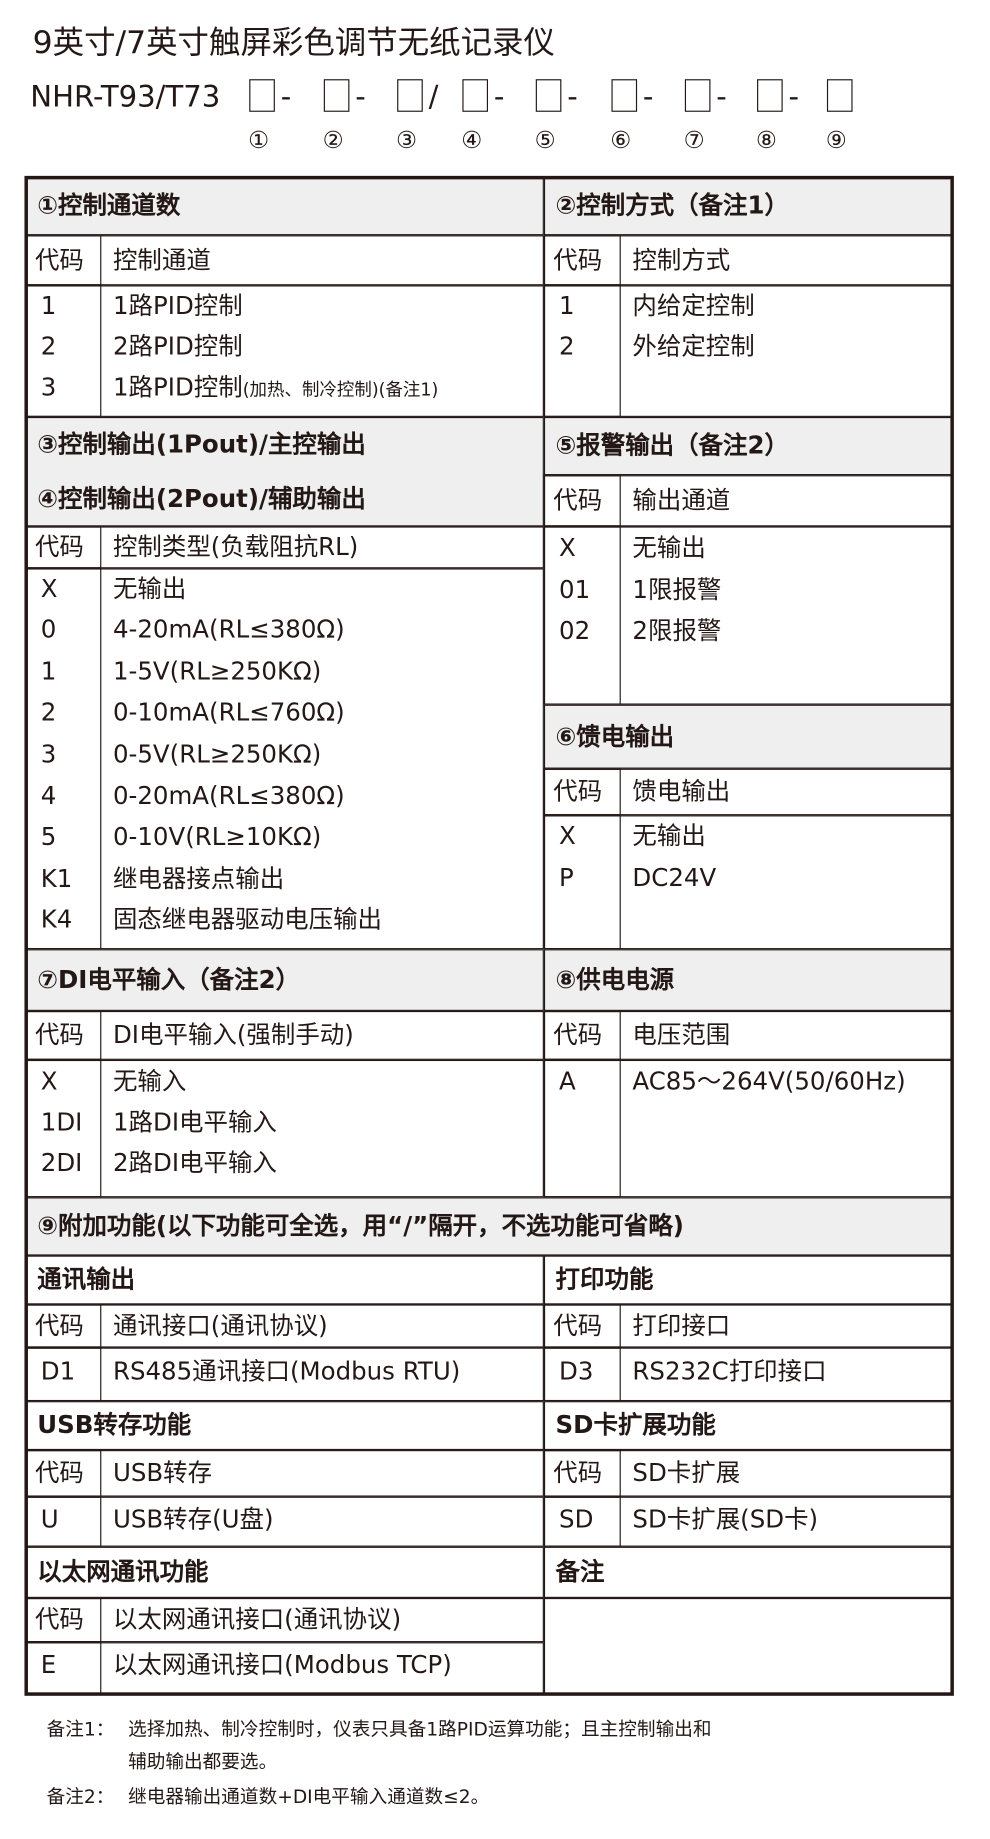  I want to click on note-2-label: 备注2：, so click(80, 1796).